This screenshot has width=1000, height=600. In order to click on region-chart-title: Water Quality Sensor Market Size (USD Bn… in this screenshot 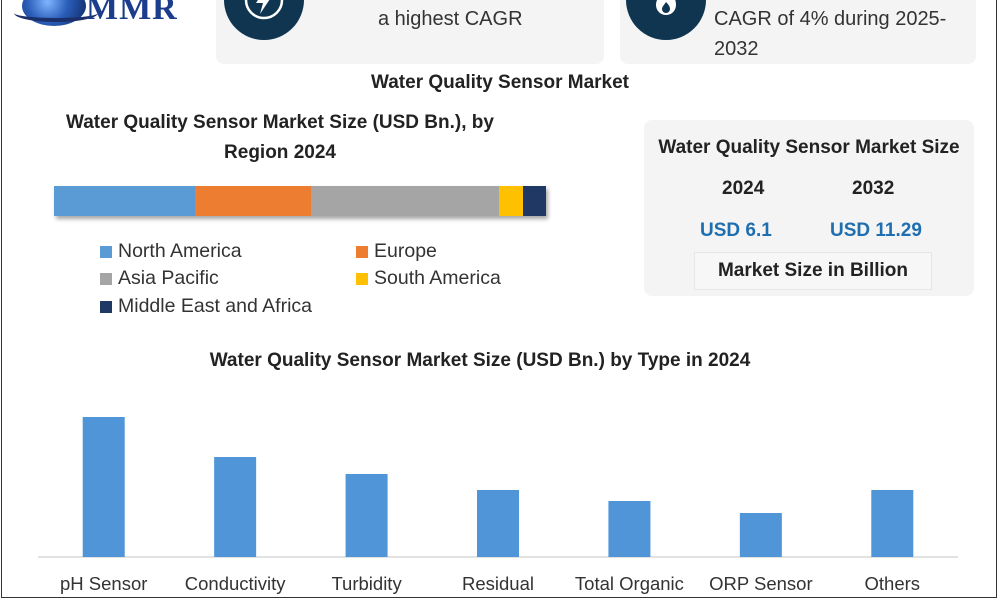, I will do `click(280, 137)`.